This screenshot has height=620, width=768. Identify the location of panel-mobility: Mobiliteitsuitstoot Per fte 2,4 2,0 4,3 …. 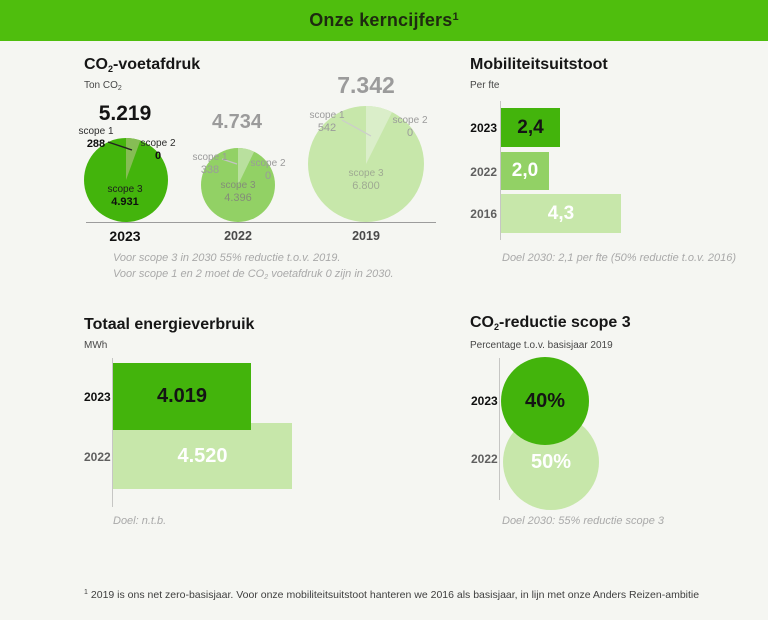
(619, 171).